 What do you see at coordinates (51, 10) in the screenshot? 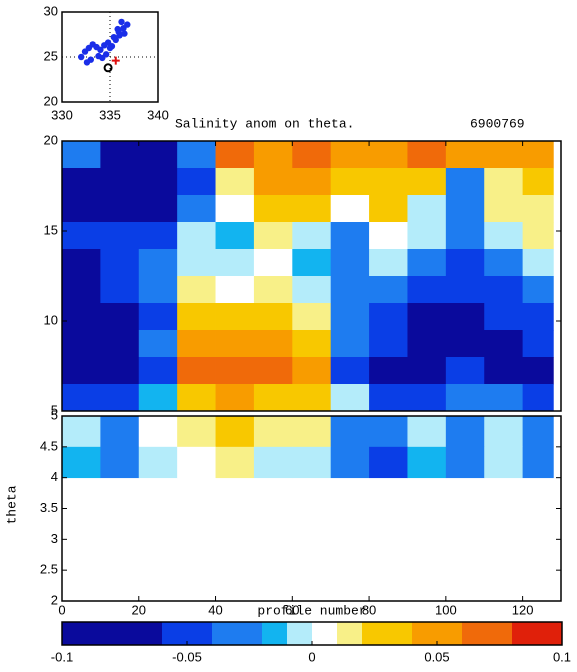
I see `y-tick-label: 30` at bounding box center [51, 10].